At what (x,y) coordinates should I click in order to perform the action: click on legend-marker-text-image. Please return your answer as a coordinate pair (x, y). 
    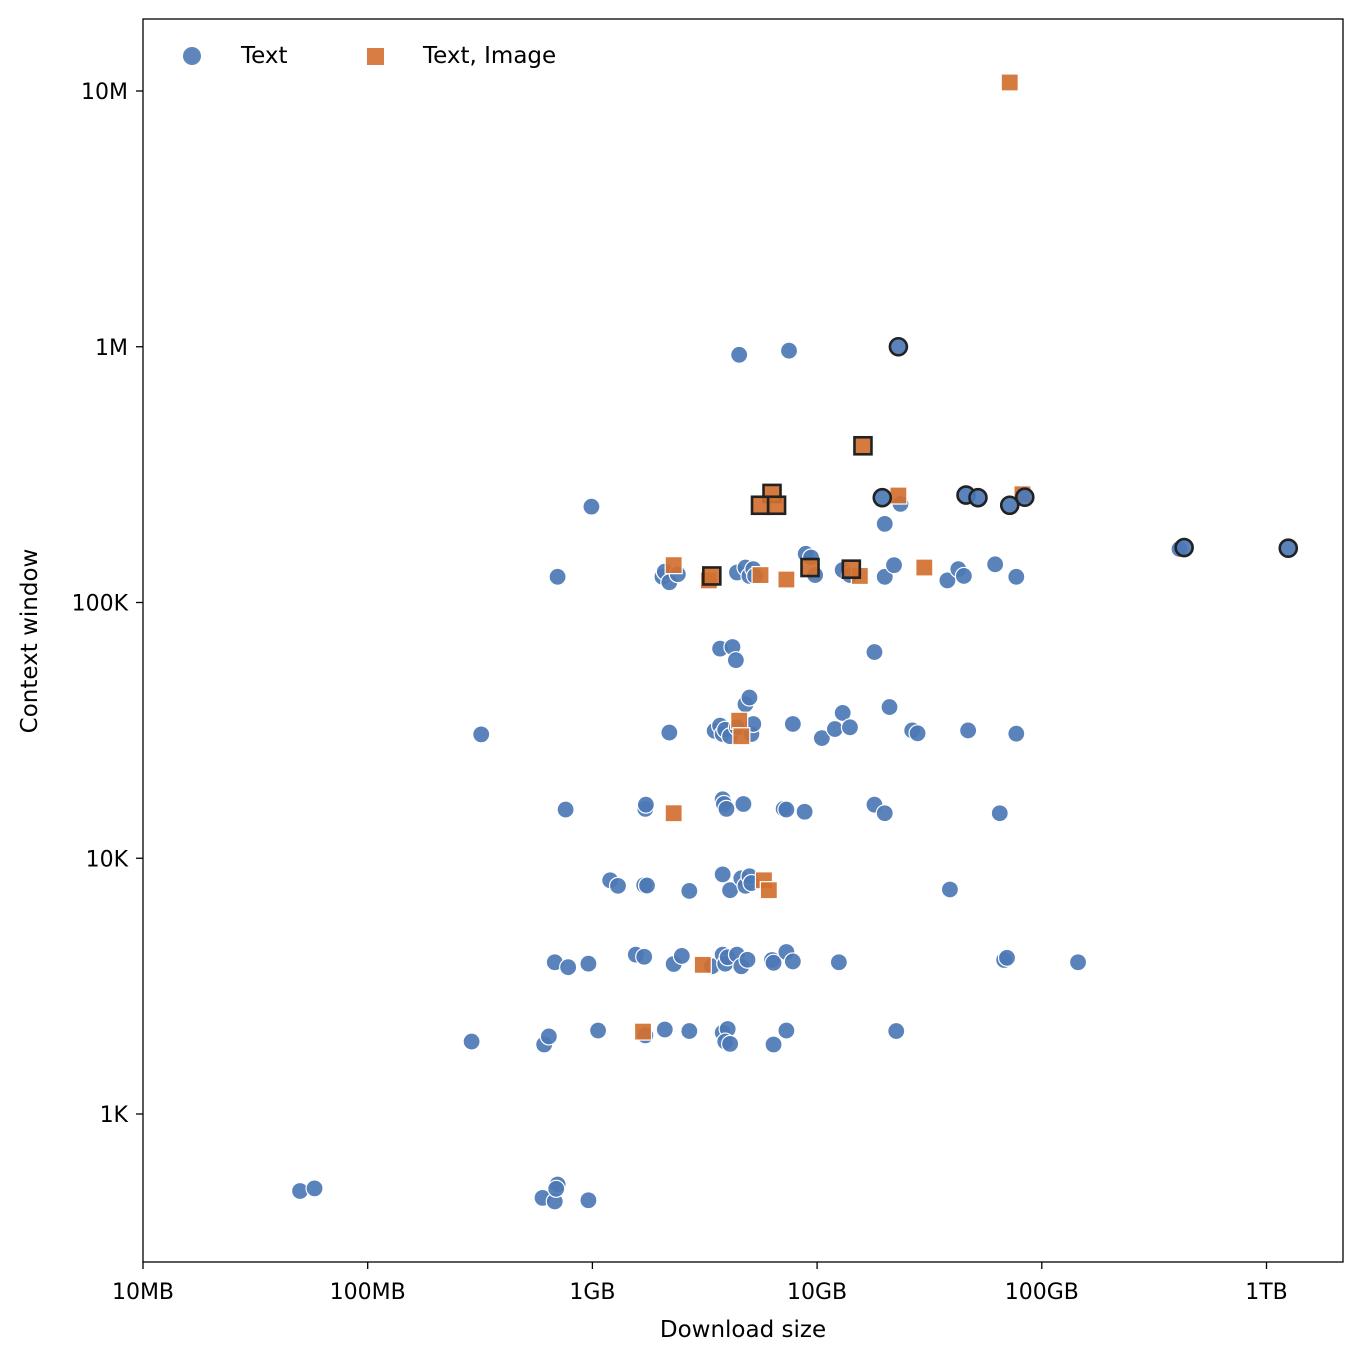
    Looking at the image, I should click on (375, 56).